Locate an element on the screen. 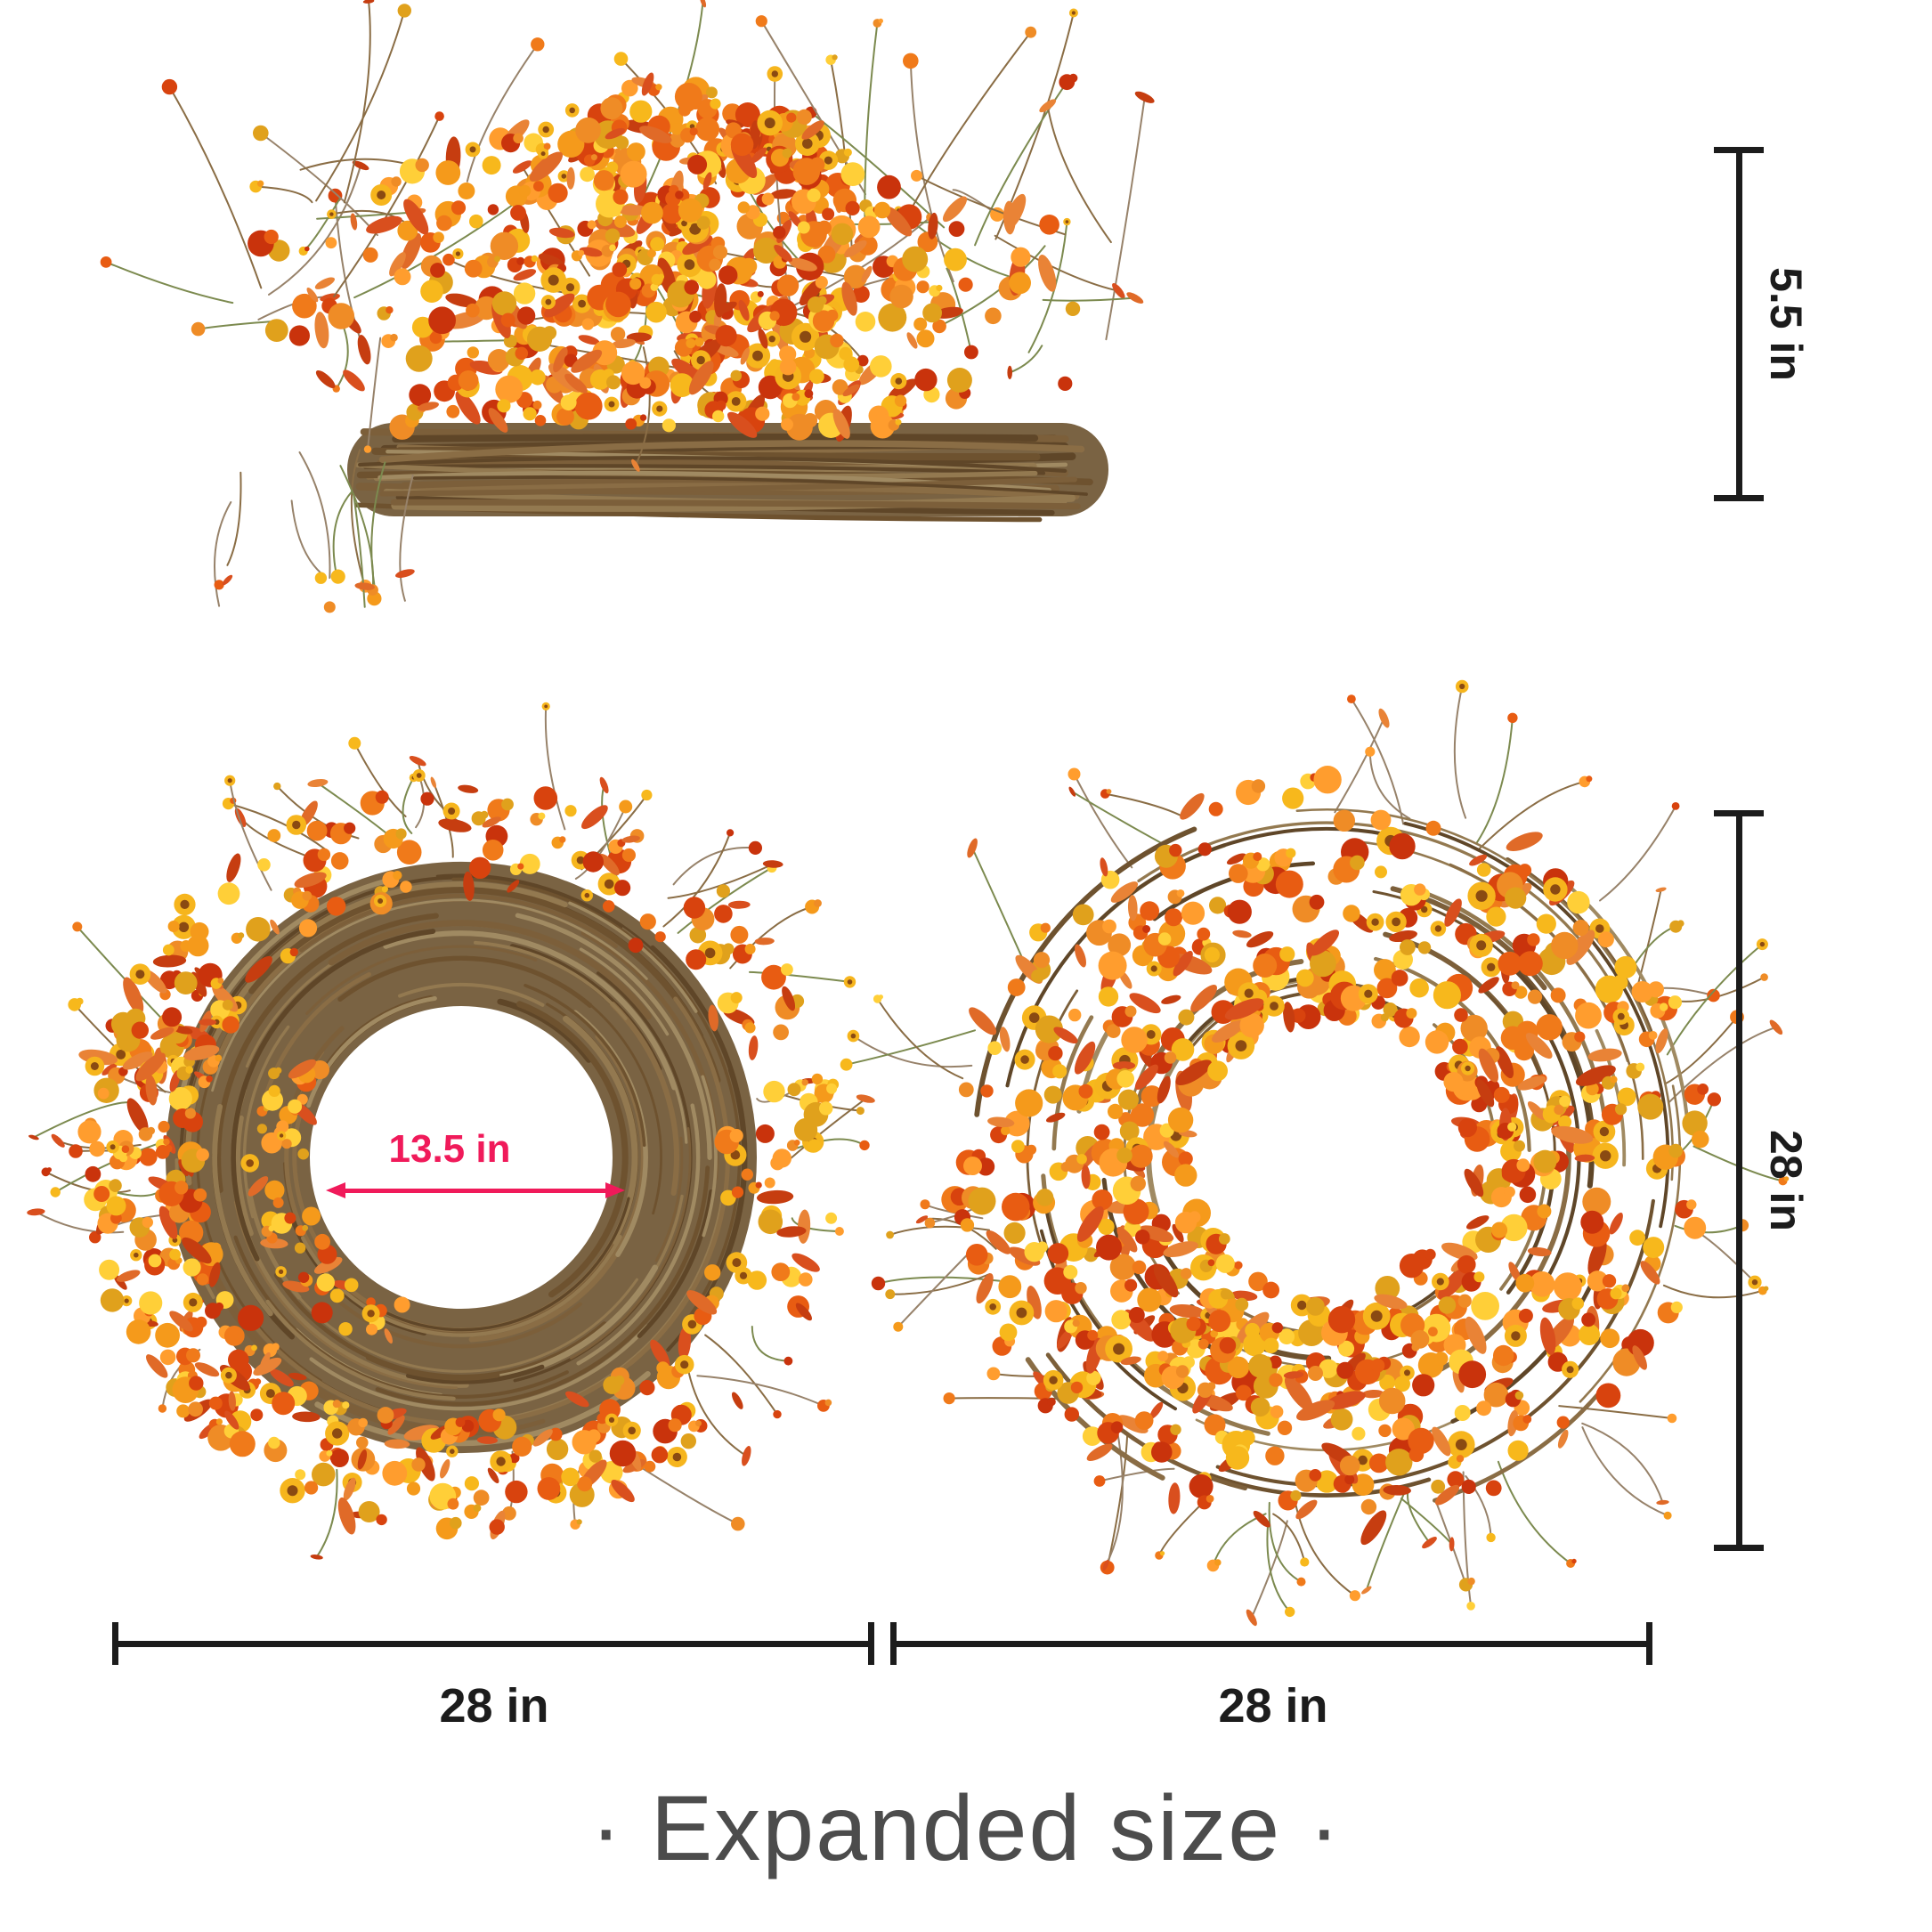 The height and width of the screenshot is (1932, 1932). height-dimension-label: 5.5 in is located at coordinates (1786, 324).